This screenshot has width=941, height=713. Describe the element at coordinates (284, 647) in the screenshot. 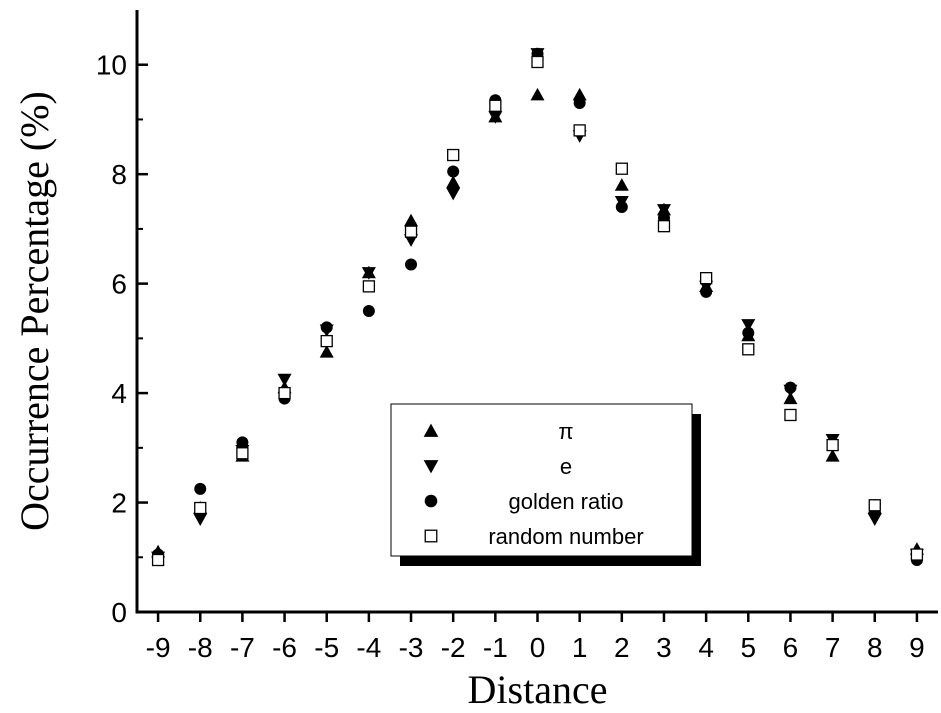

I see `x-tick-label: -6` at that location.